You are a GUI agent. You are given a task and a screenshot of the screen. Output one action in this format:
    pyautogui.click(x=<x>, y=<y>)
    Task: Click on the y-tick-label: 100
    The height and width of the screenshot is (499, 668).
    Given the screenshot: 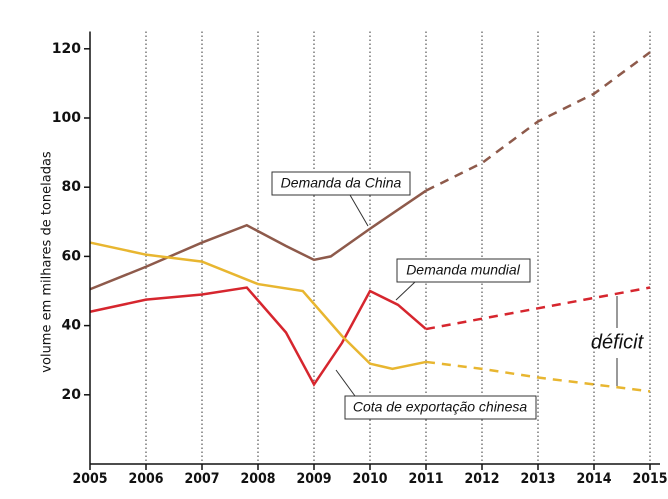 What is the action you would take?
    pyautogui.click(x=66, y=118)
    